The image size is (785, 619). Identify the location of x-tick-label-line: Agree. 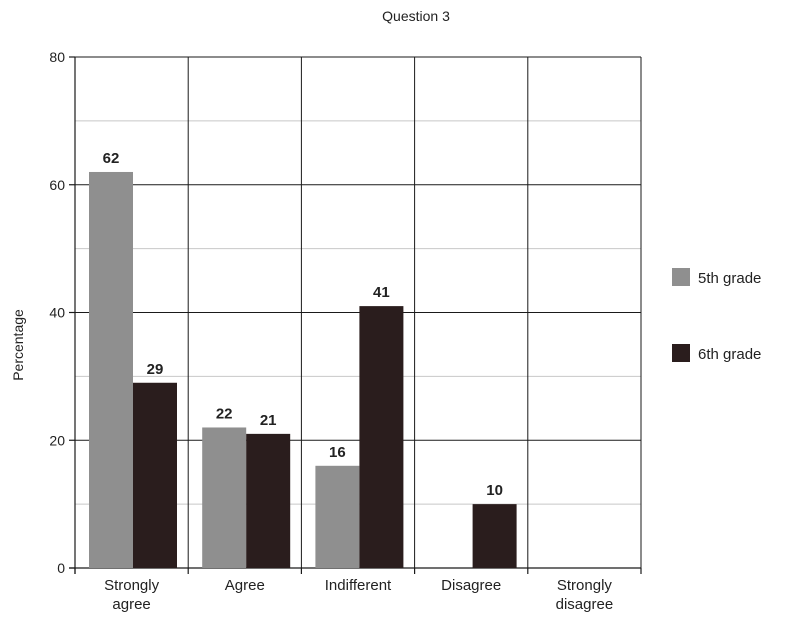
(245, 585).